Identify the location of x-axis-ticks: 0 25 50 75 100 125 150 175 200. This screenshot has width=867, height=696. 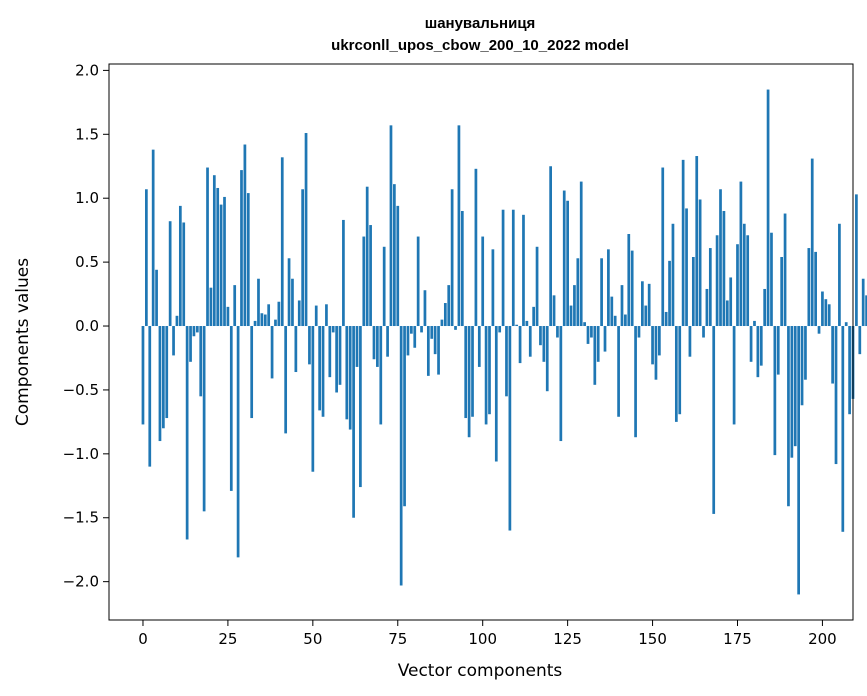
(487, 634).